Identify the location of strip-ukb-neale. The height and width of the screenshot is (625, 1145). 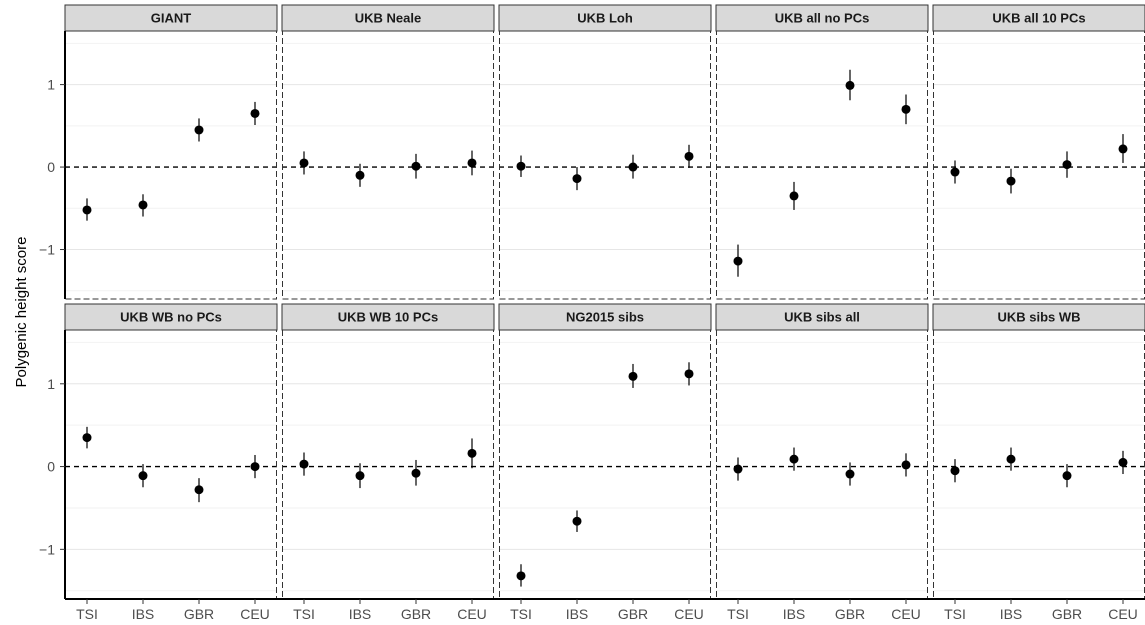
(388, 18).